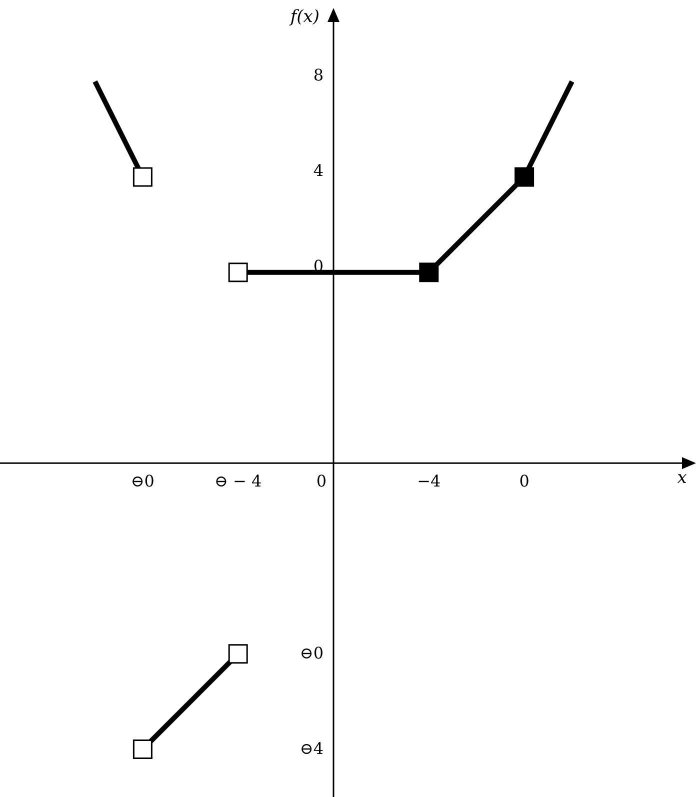  I want to click on x-tick-label: ⊖0, so click(142, 480).